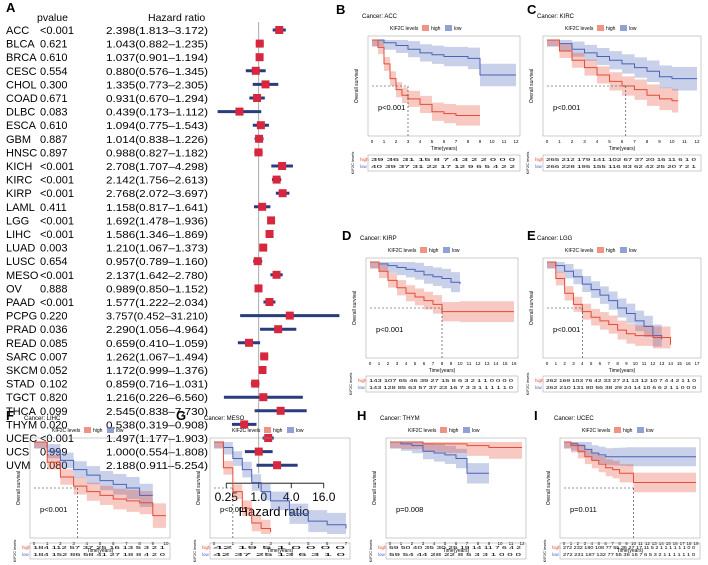 This screenshot has height=565, width=708. I want to click on forest-row-hazard-ratio: 0.957(0.789–1.160), so click(157, 262).